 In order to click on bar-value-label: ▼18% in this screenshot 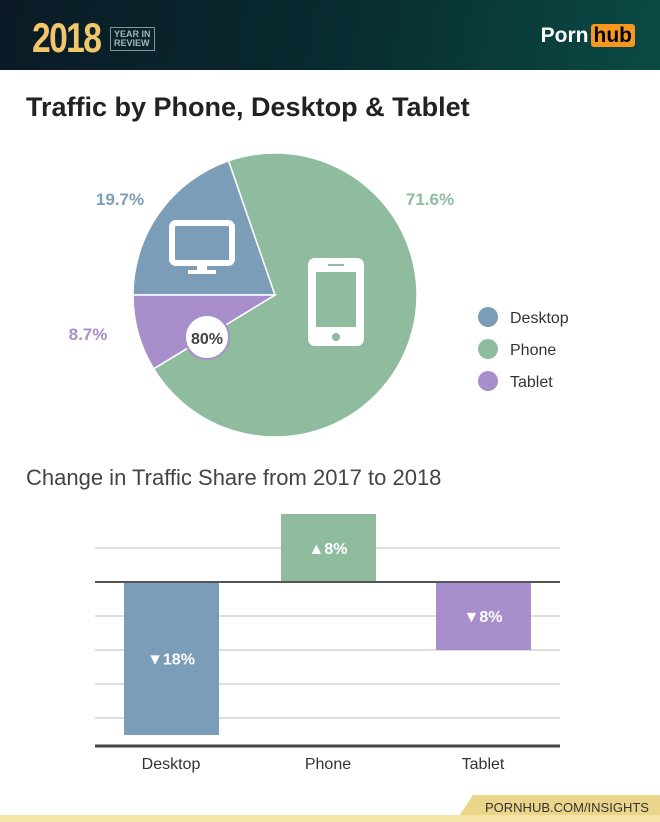, I will do `click(171, 660)`.